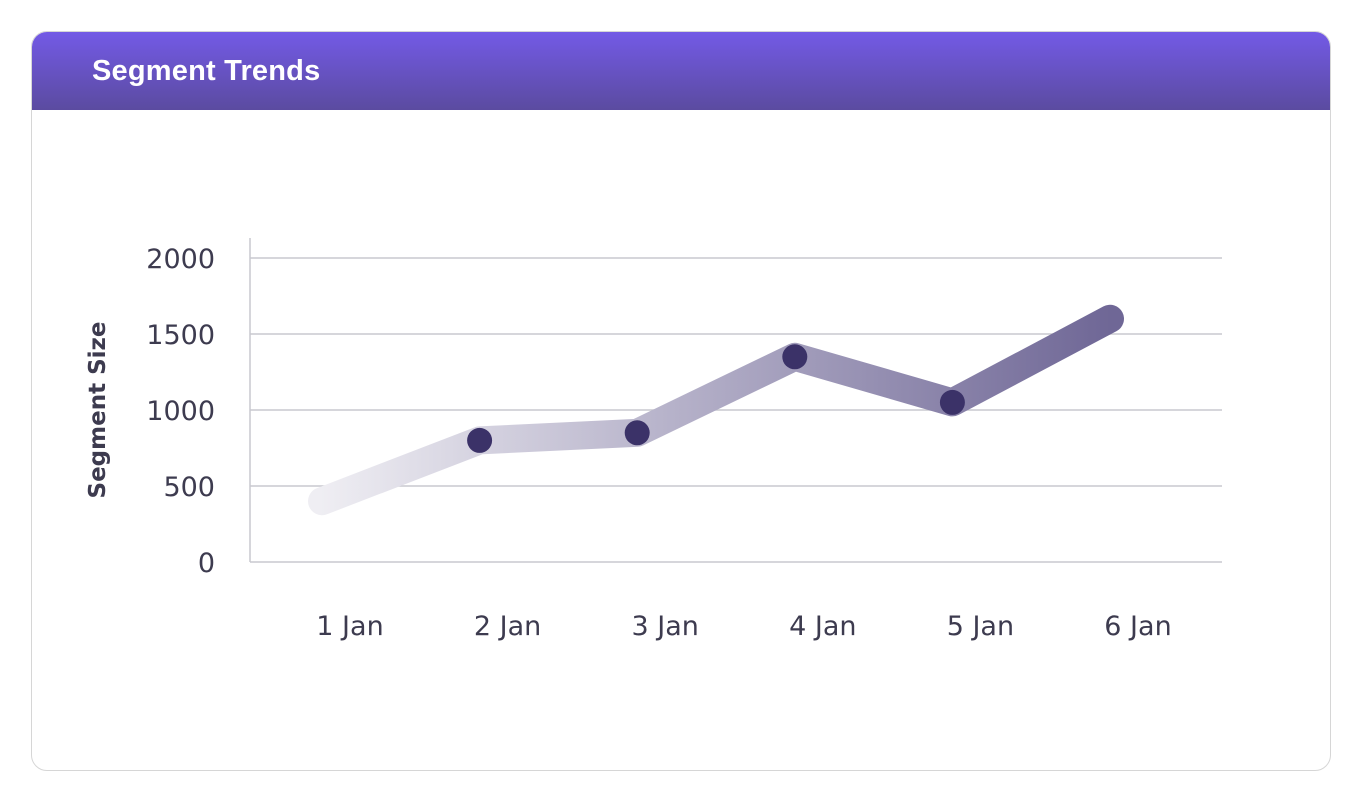 The height and width of the screenshot is (804, 1364). I want to click on y-tick-label-0: 0, so click(206, 563).